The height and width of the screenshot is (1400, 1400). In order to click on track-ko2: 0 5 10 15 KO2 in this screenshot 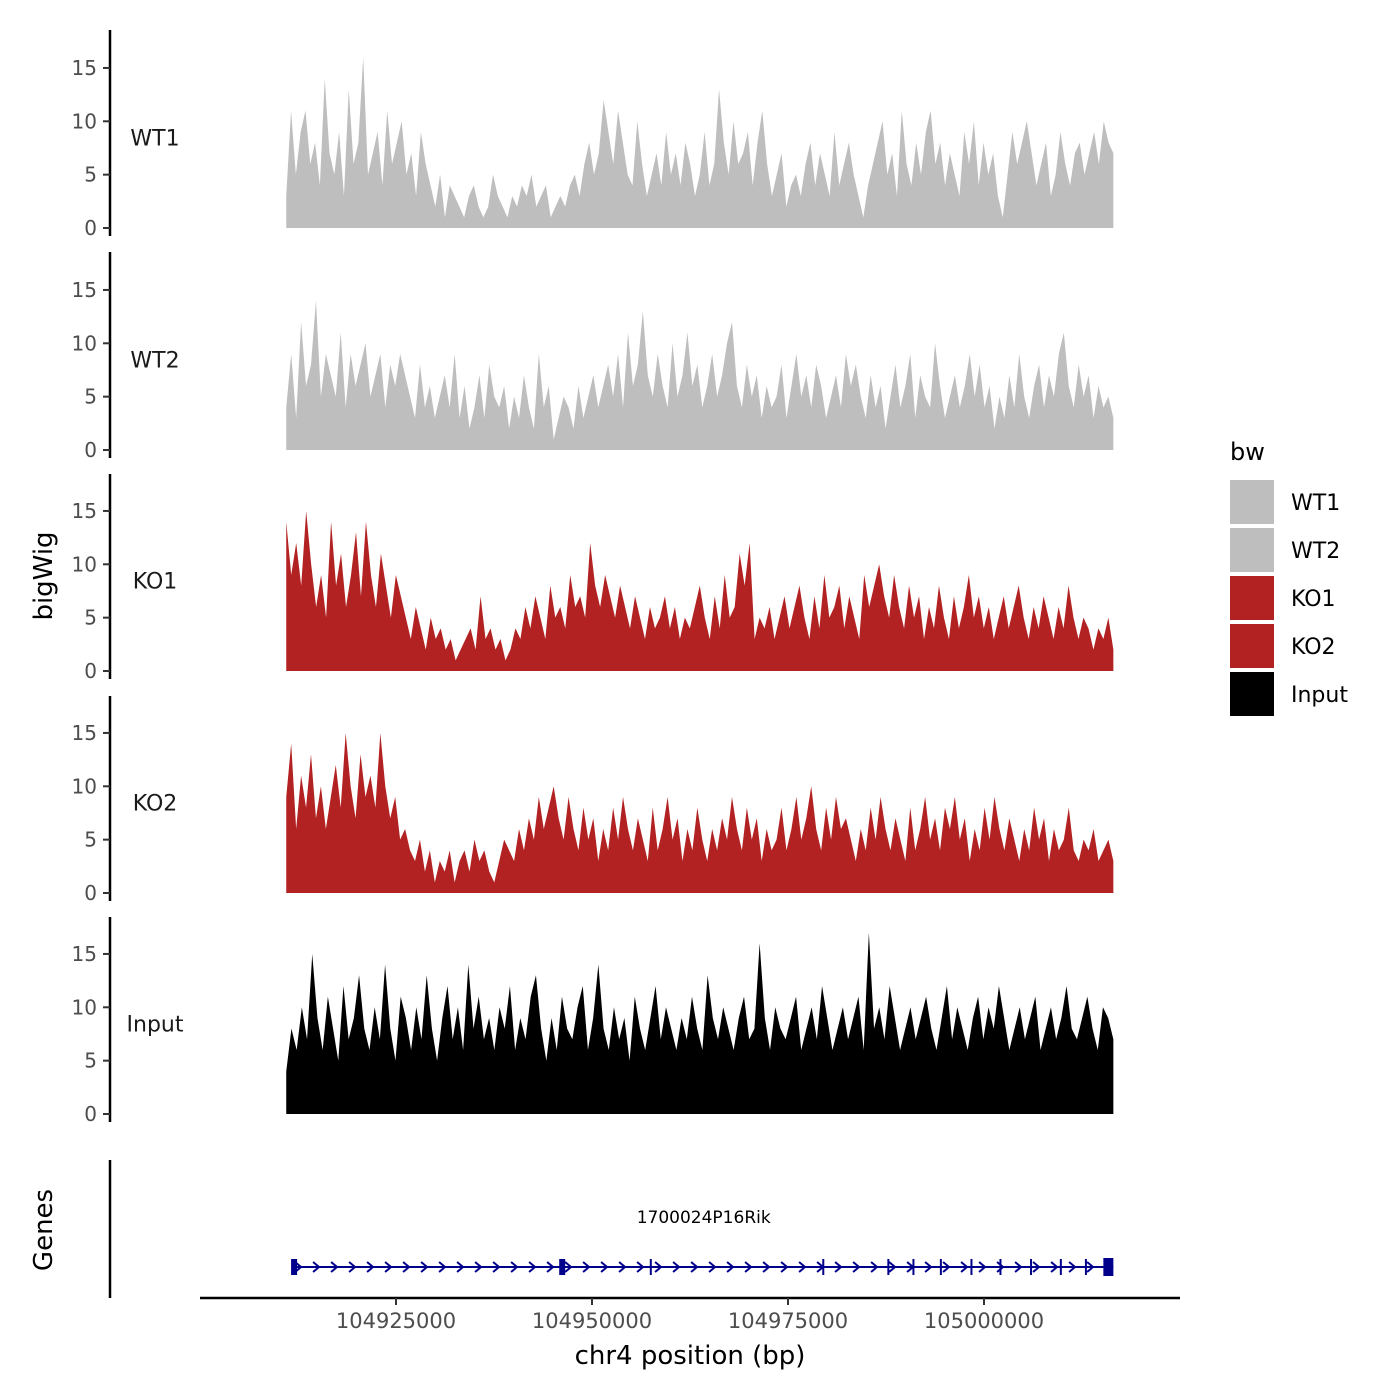, I will do `click(593, 800)`.